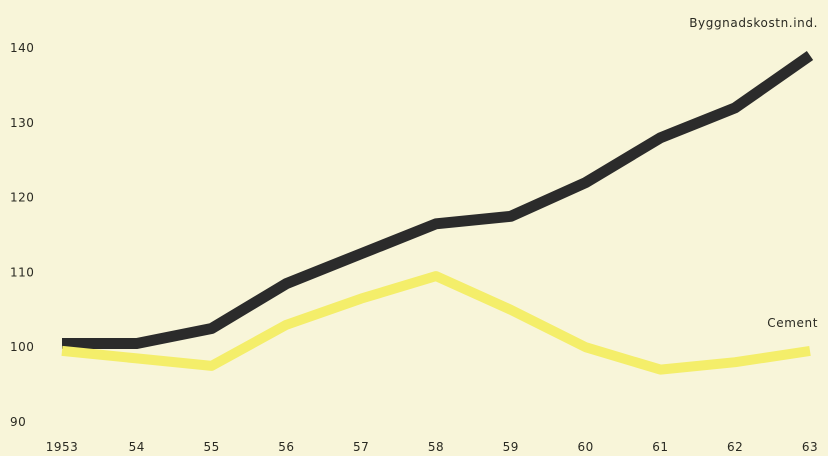  Describe the element at coordinates (62, 447) in the screenshot. I see `x-tick-label: 1953` at that location.